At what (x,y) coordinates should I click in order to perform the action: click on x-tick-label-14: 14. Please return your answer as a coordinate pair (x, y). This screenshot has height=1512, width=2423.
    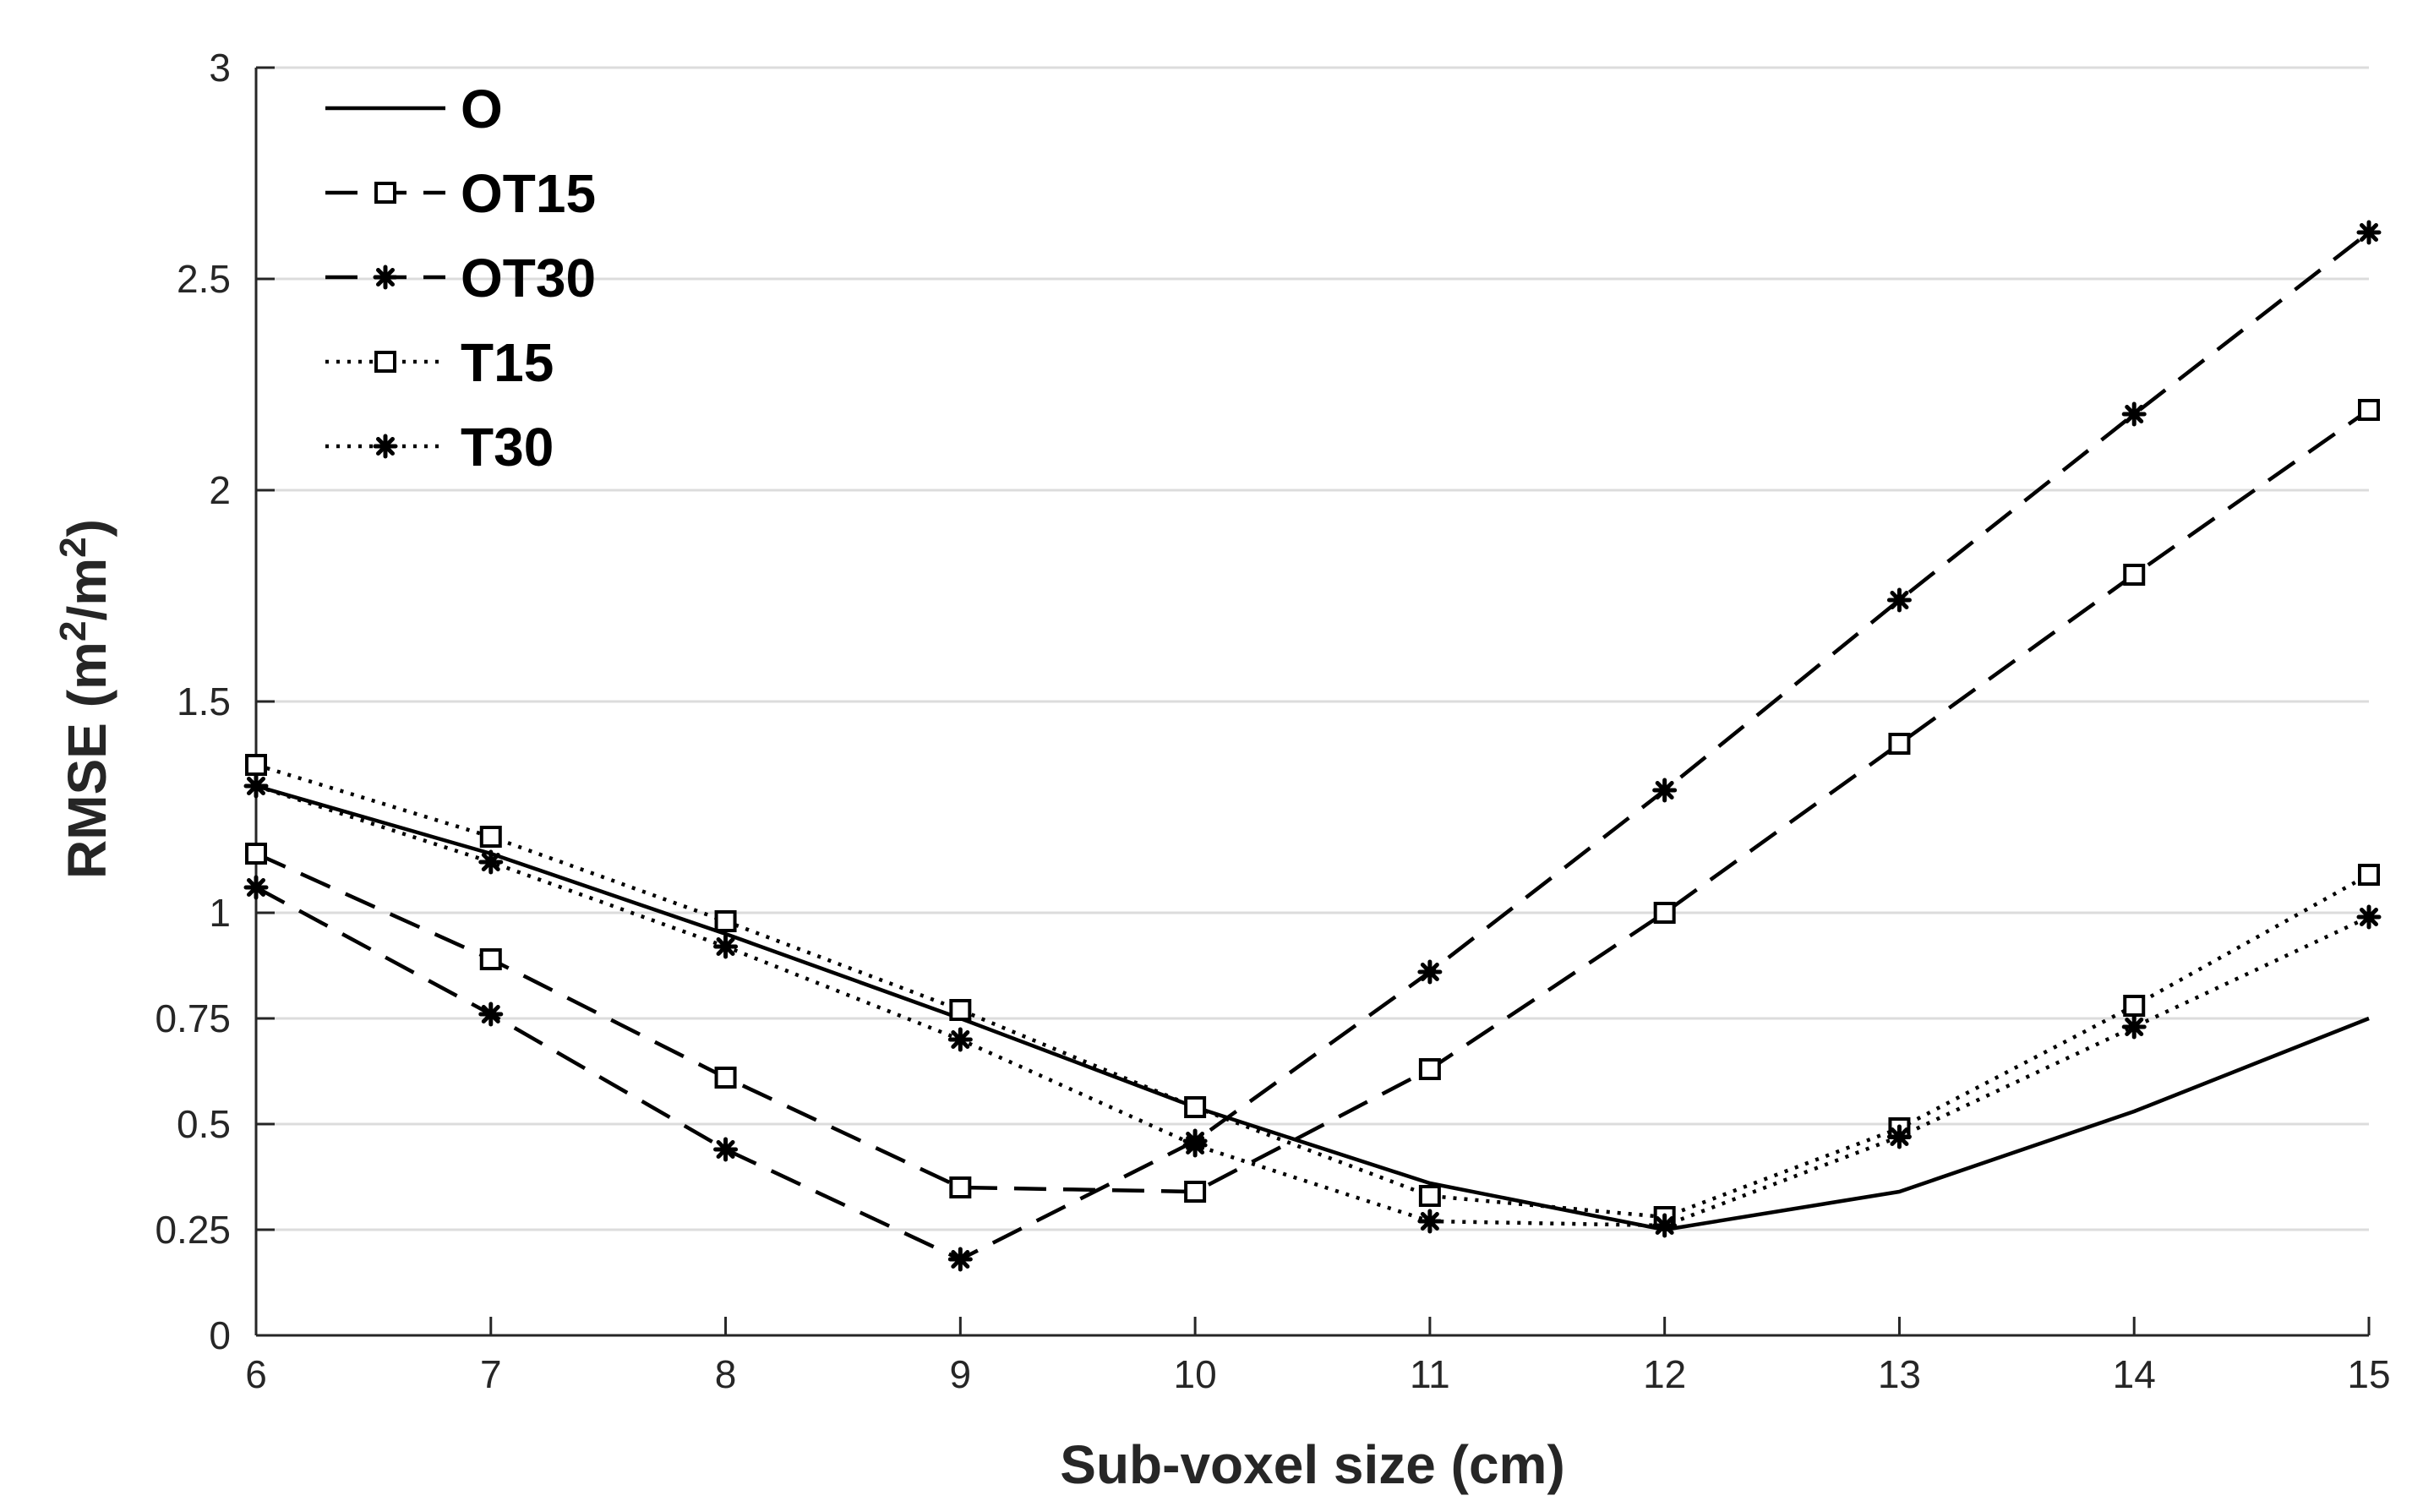
    Looking at the image, I should click on (2134, 1374).